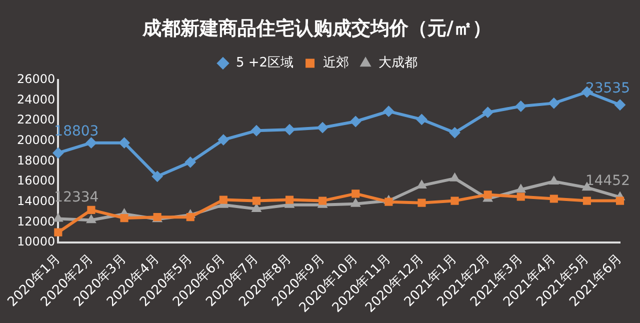 The height and width of the screenshot is (323, 640). What do you see at coordinates (36, 201) in the screenshot?
I see `y-tick-label: 14000` at bounding box center [36, 201].